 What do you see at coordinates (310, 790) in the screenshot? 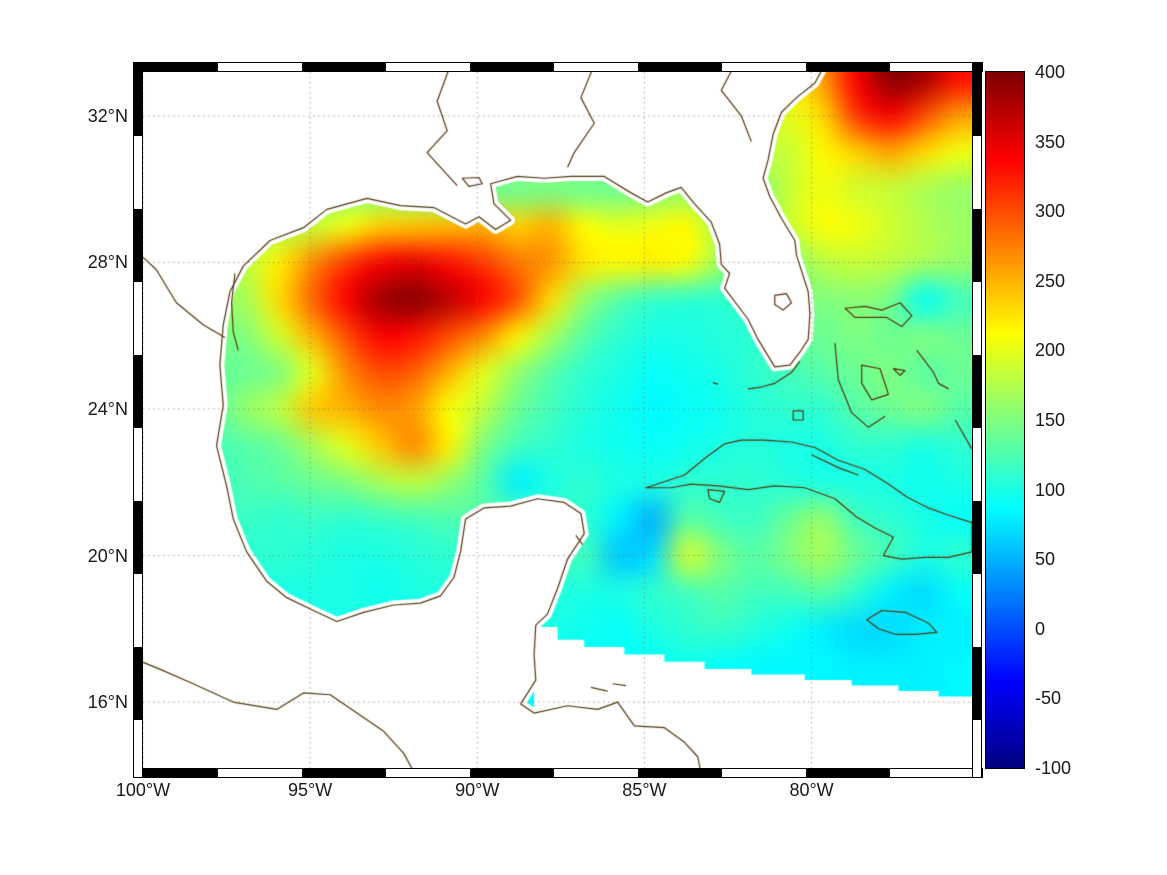
I see `x-tick-label: 95°W` at bounding box center [310, 790].